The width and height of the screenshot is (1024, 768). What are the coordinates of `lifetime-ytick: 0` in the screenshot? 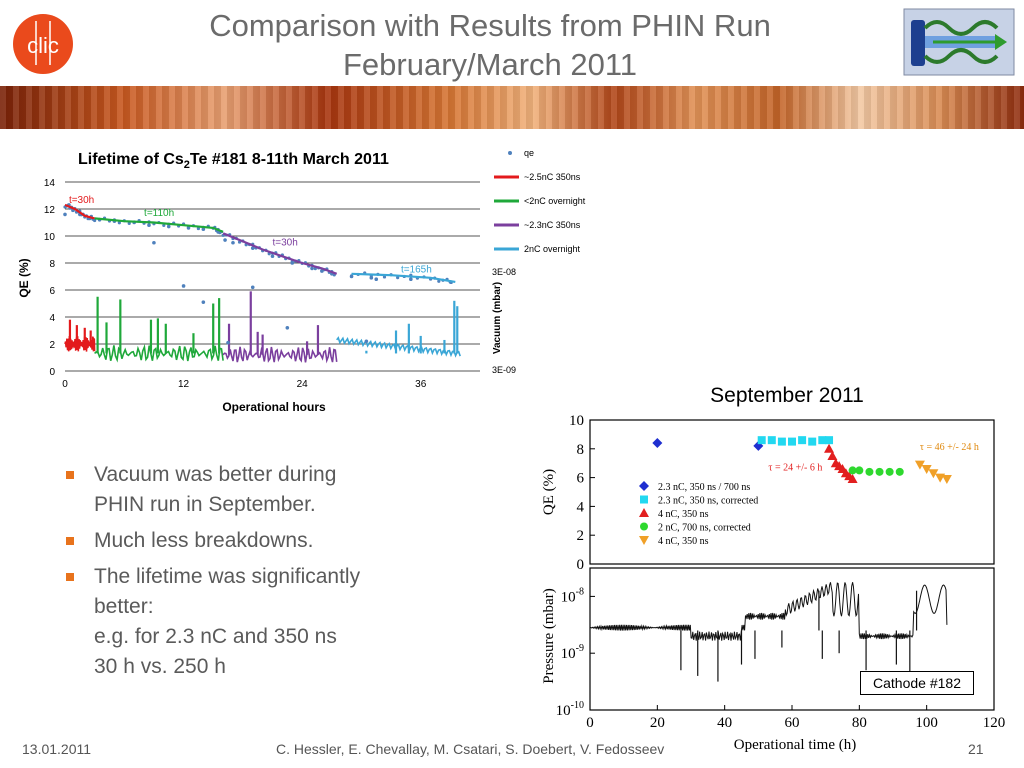 It's located at (52, 372).